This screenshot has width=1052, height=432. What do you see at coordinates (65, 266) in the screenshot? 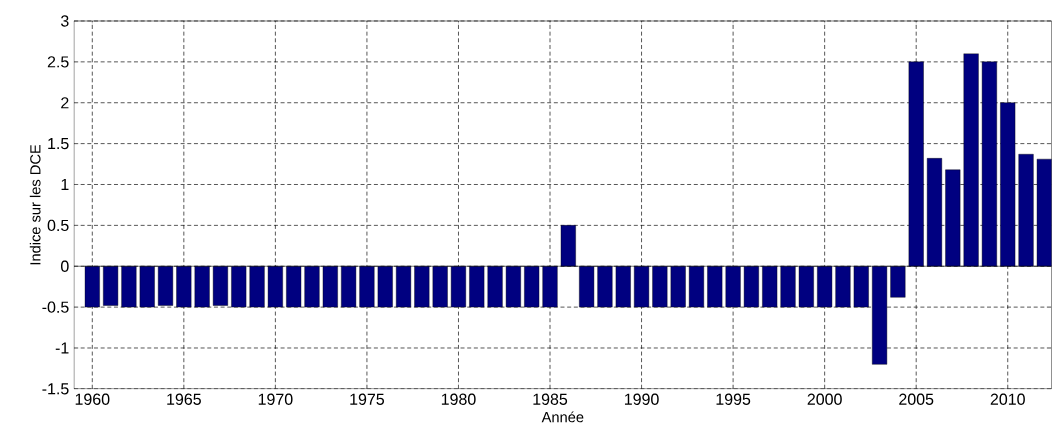
I see `y-tick-label: 0` at bounding box center [65, 266].